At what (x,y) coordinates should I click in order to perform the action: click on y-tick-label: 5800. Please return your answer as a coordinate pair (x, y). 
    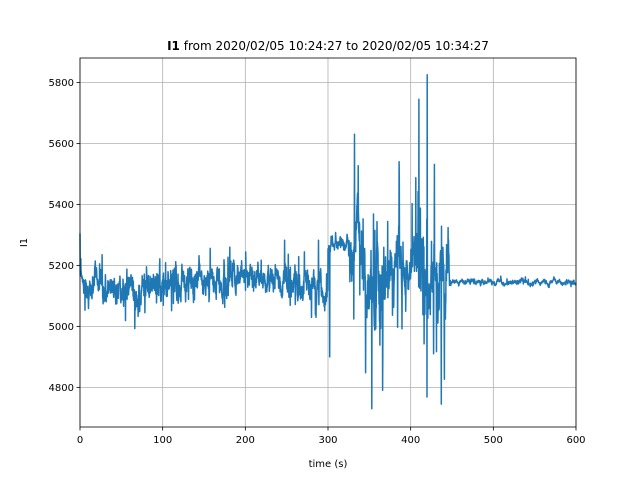
    Looking at the image, I should click on (61, 83).